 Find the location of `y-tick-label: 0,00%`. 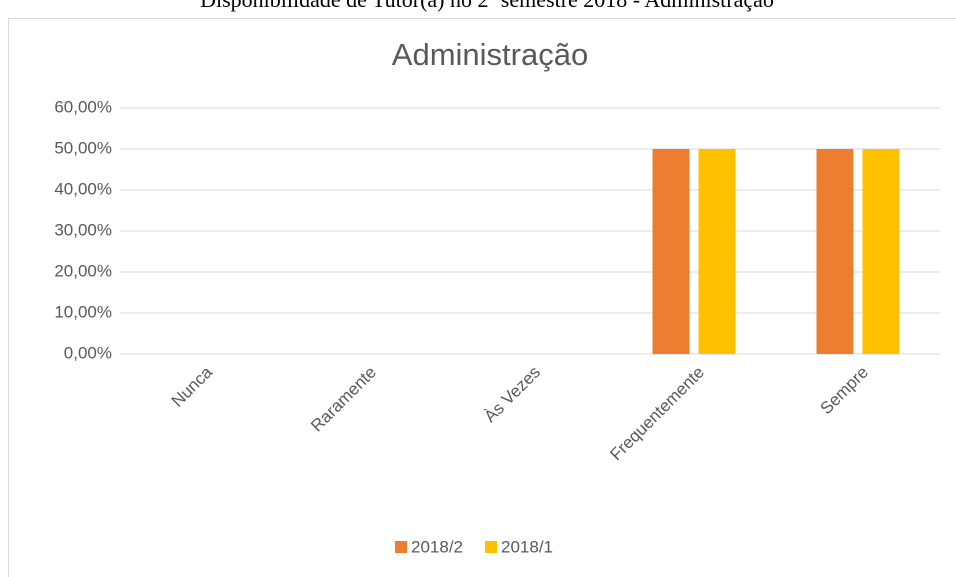

y-tick-label: 0,00% is located at coordinates (88, 352).